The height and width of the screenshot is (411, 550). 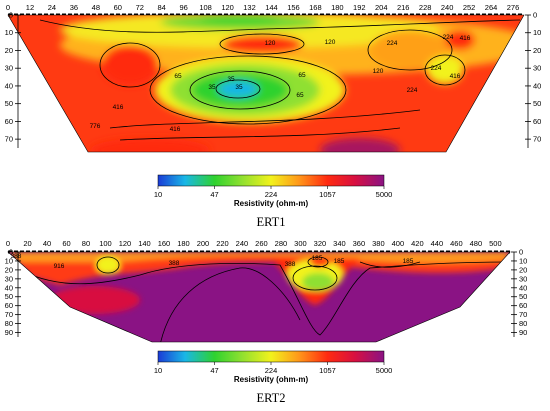 I want to click on ert2-y-tick-label: 30, so click(x=523, y=278).